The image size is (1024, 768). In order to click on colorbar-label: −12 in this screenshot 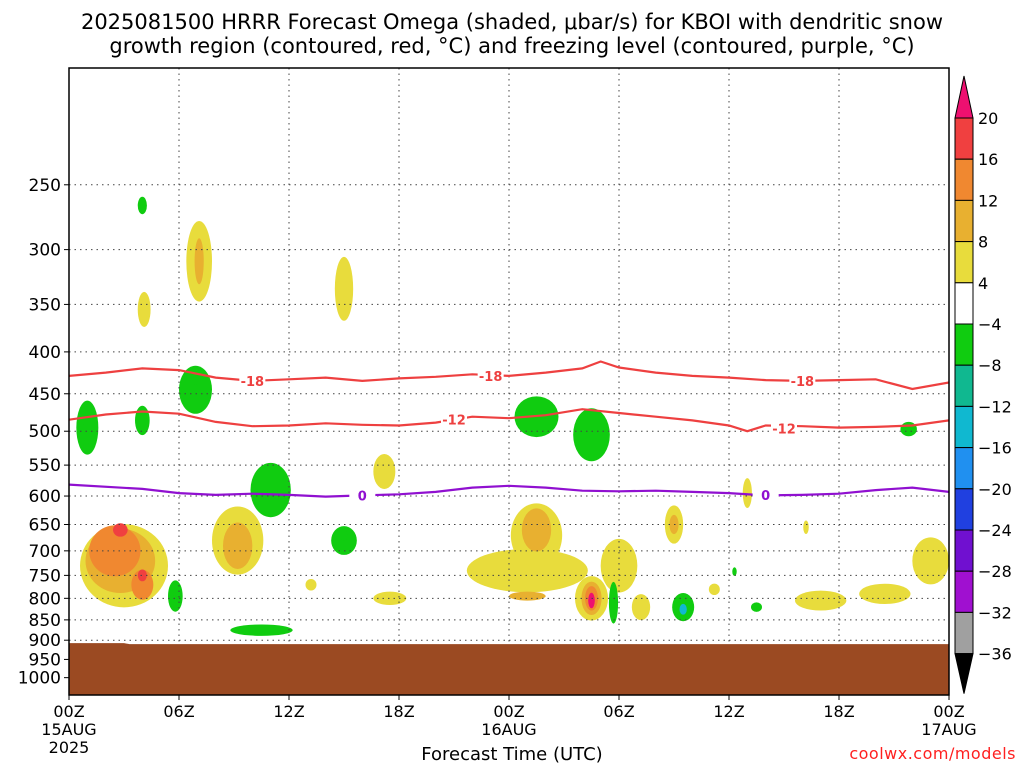, I will do `click(995, 406)`.